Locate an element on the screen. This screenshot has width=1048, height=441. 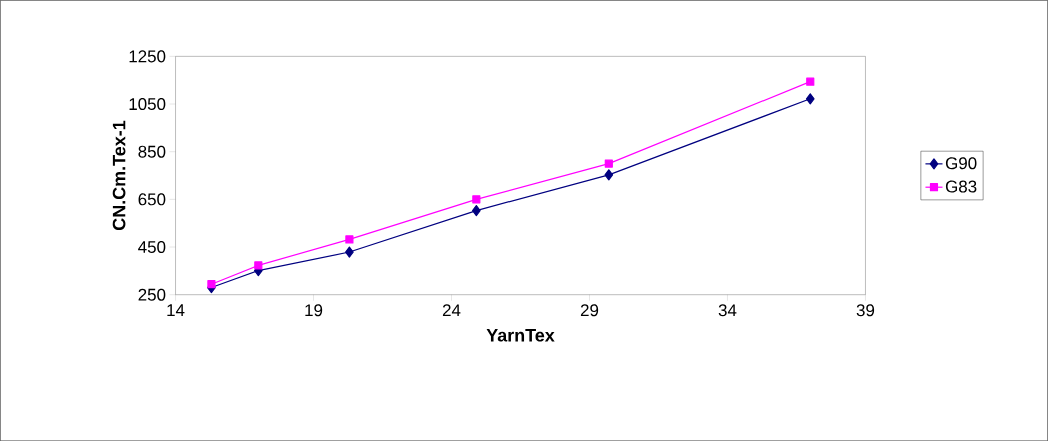
legend-label: G83 is located at coordinates (961, 186).